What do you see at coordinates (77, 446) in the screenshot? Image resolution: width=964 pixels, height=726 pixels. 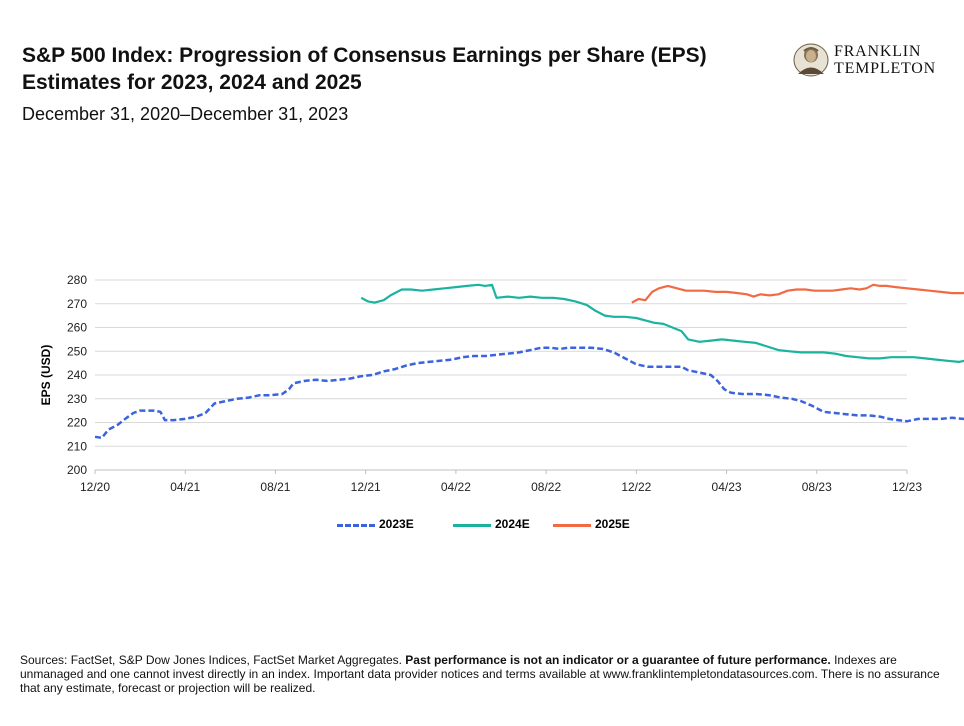 I see `y-tick-label: 210` at bounding box center [77, 446].